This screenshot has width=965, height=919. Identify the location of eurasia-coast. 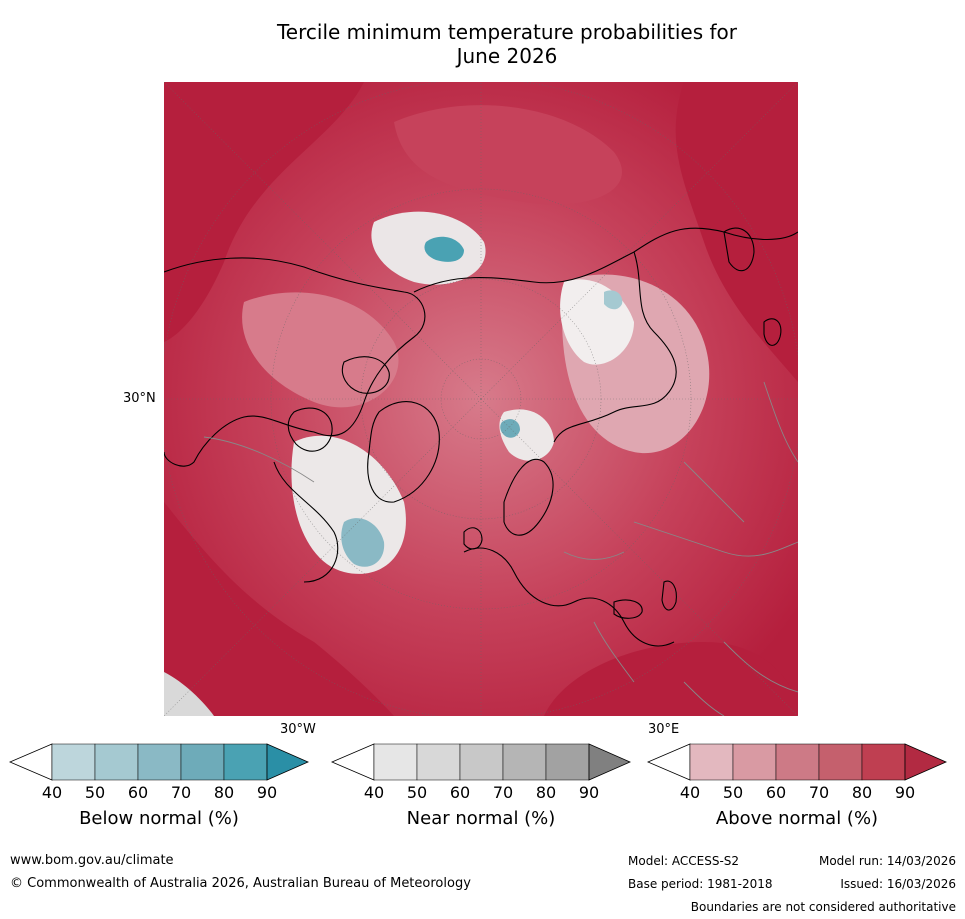
(605, 260).